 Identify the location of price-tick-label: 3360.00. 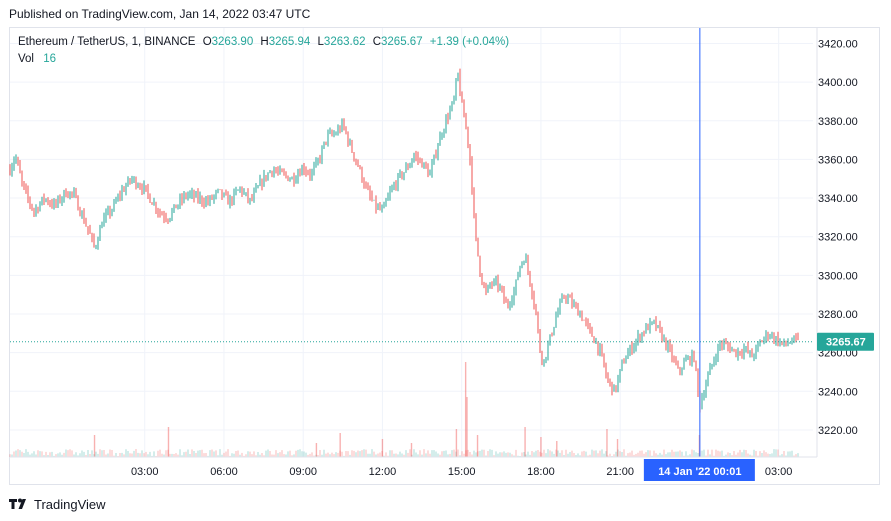
(838, 160).